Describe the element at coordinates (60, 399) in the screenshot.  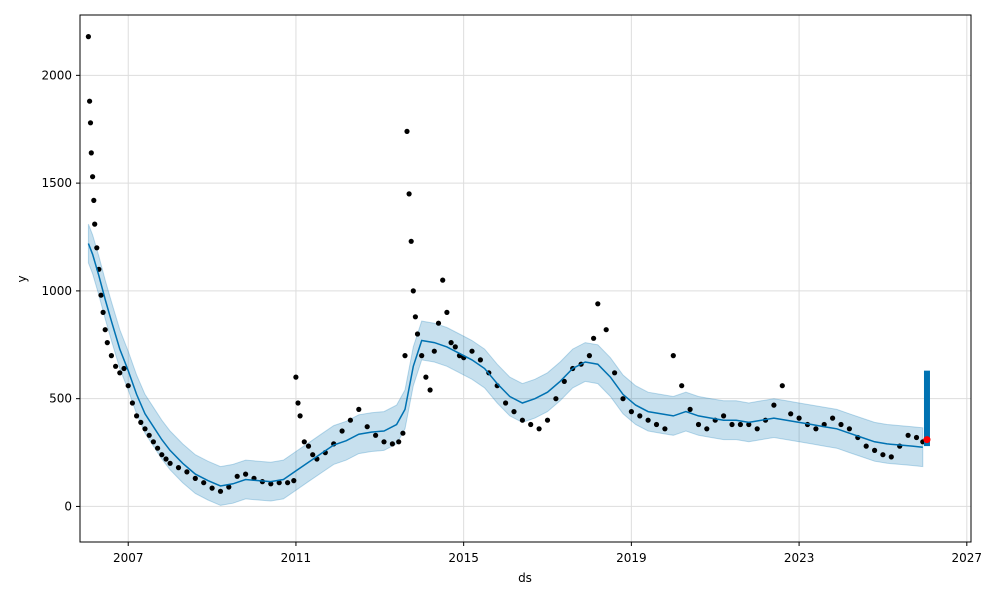
I see `y-tick-label: 500` at that location.